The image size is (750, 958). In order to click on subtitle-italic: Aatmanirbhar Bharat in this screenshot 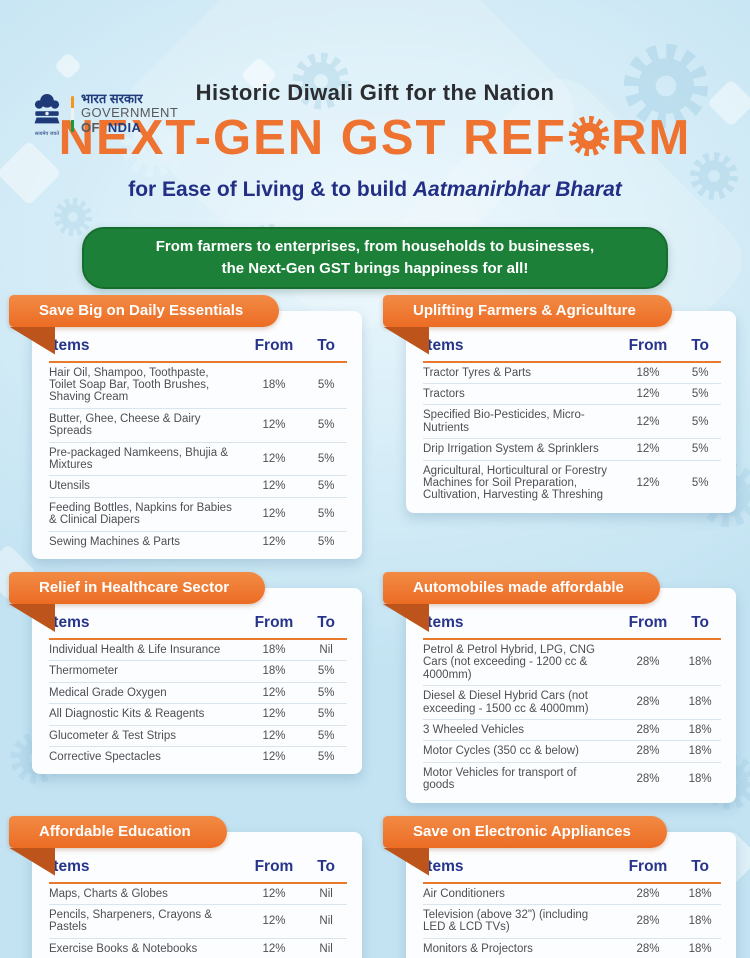, I will do `click(517, 189)`.